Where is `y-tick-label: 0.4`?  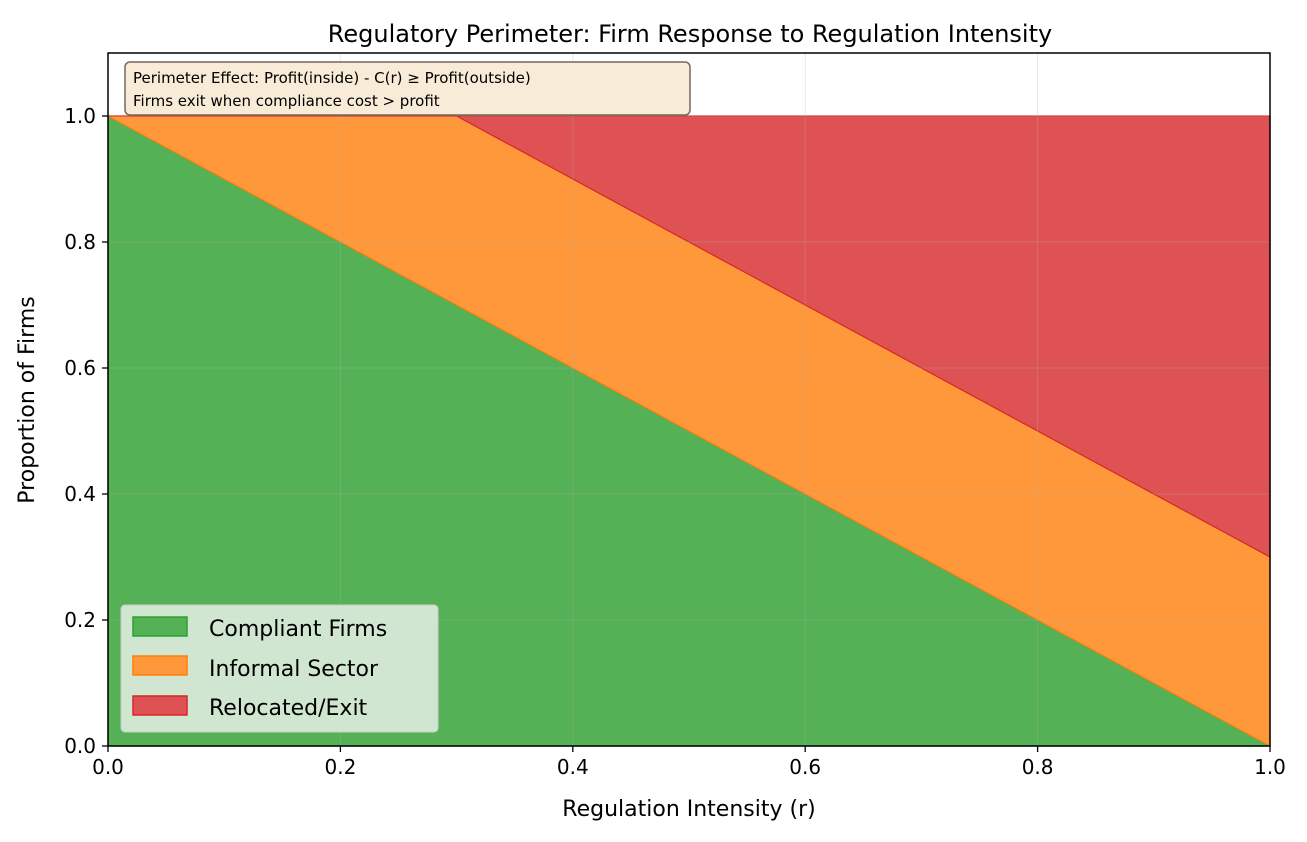 y-tick-label: 0.4 is located at coordinates (80, 494).